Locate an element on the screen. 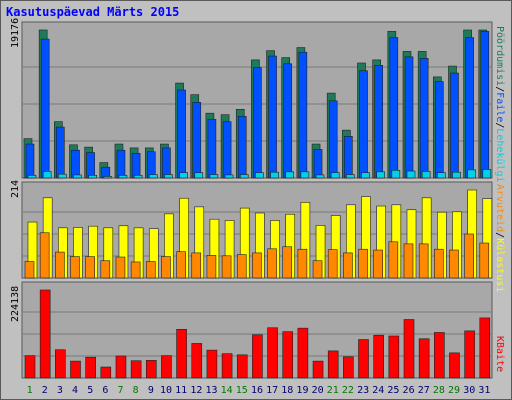  y-max-label: 19176 is located at coordinates (15, 33).